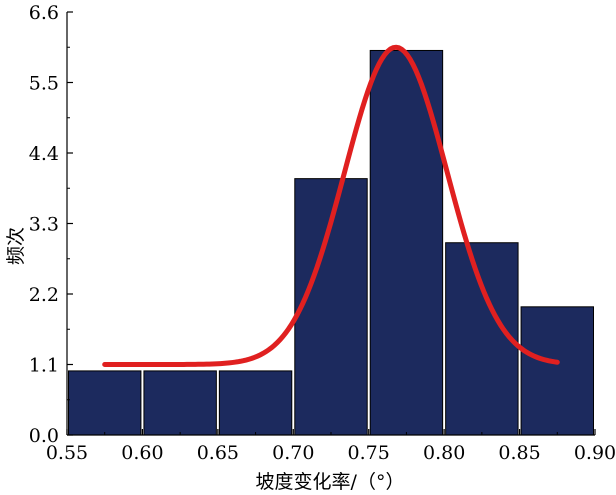 The height and width of the screenshot is (495, 616). What do you see at coordinates (44, 154) in the screenshot?
I see `y-tick-label: 4.4` at bounding box center [44, 154].